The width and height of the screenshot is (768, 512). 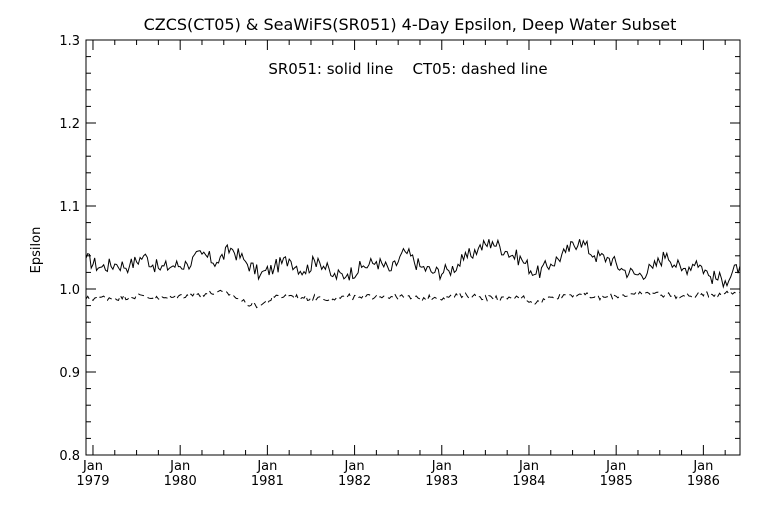 I want to click on x-tick-year-label: 1985, so click(x=616, y=481).